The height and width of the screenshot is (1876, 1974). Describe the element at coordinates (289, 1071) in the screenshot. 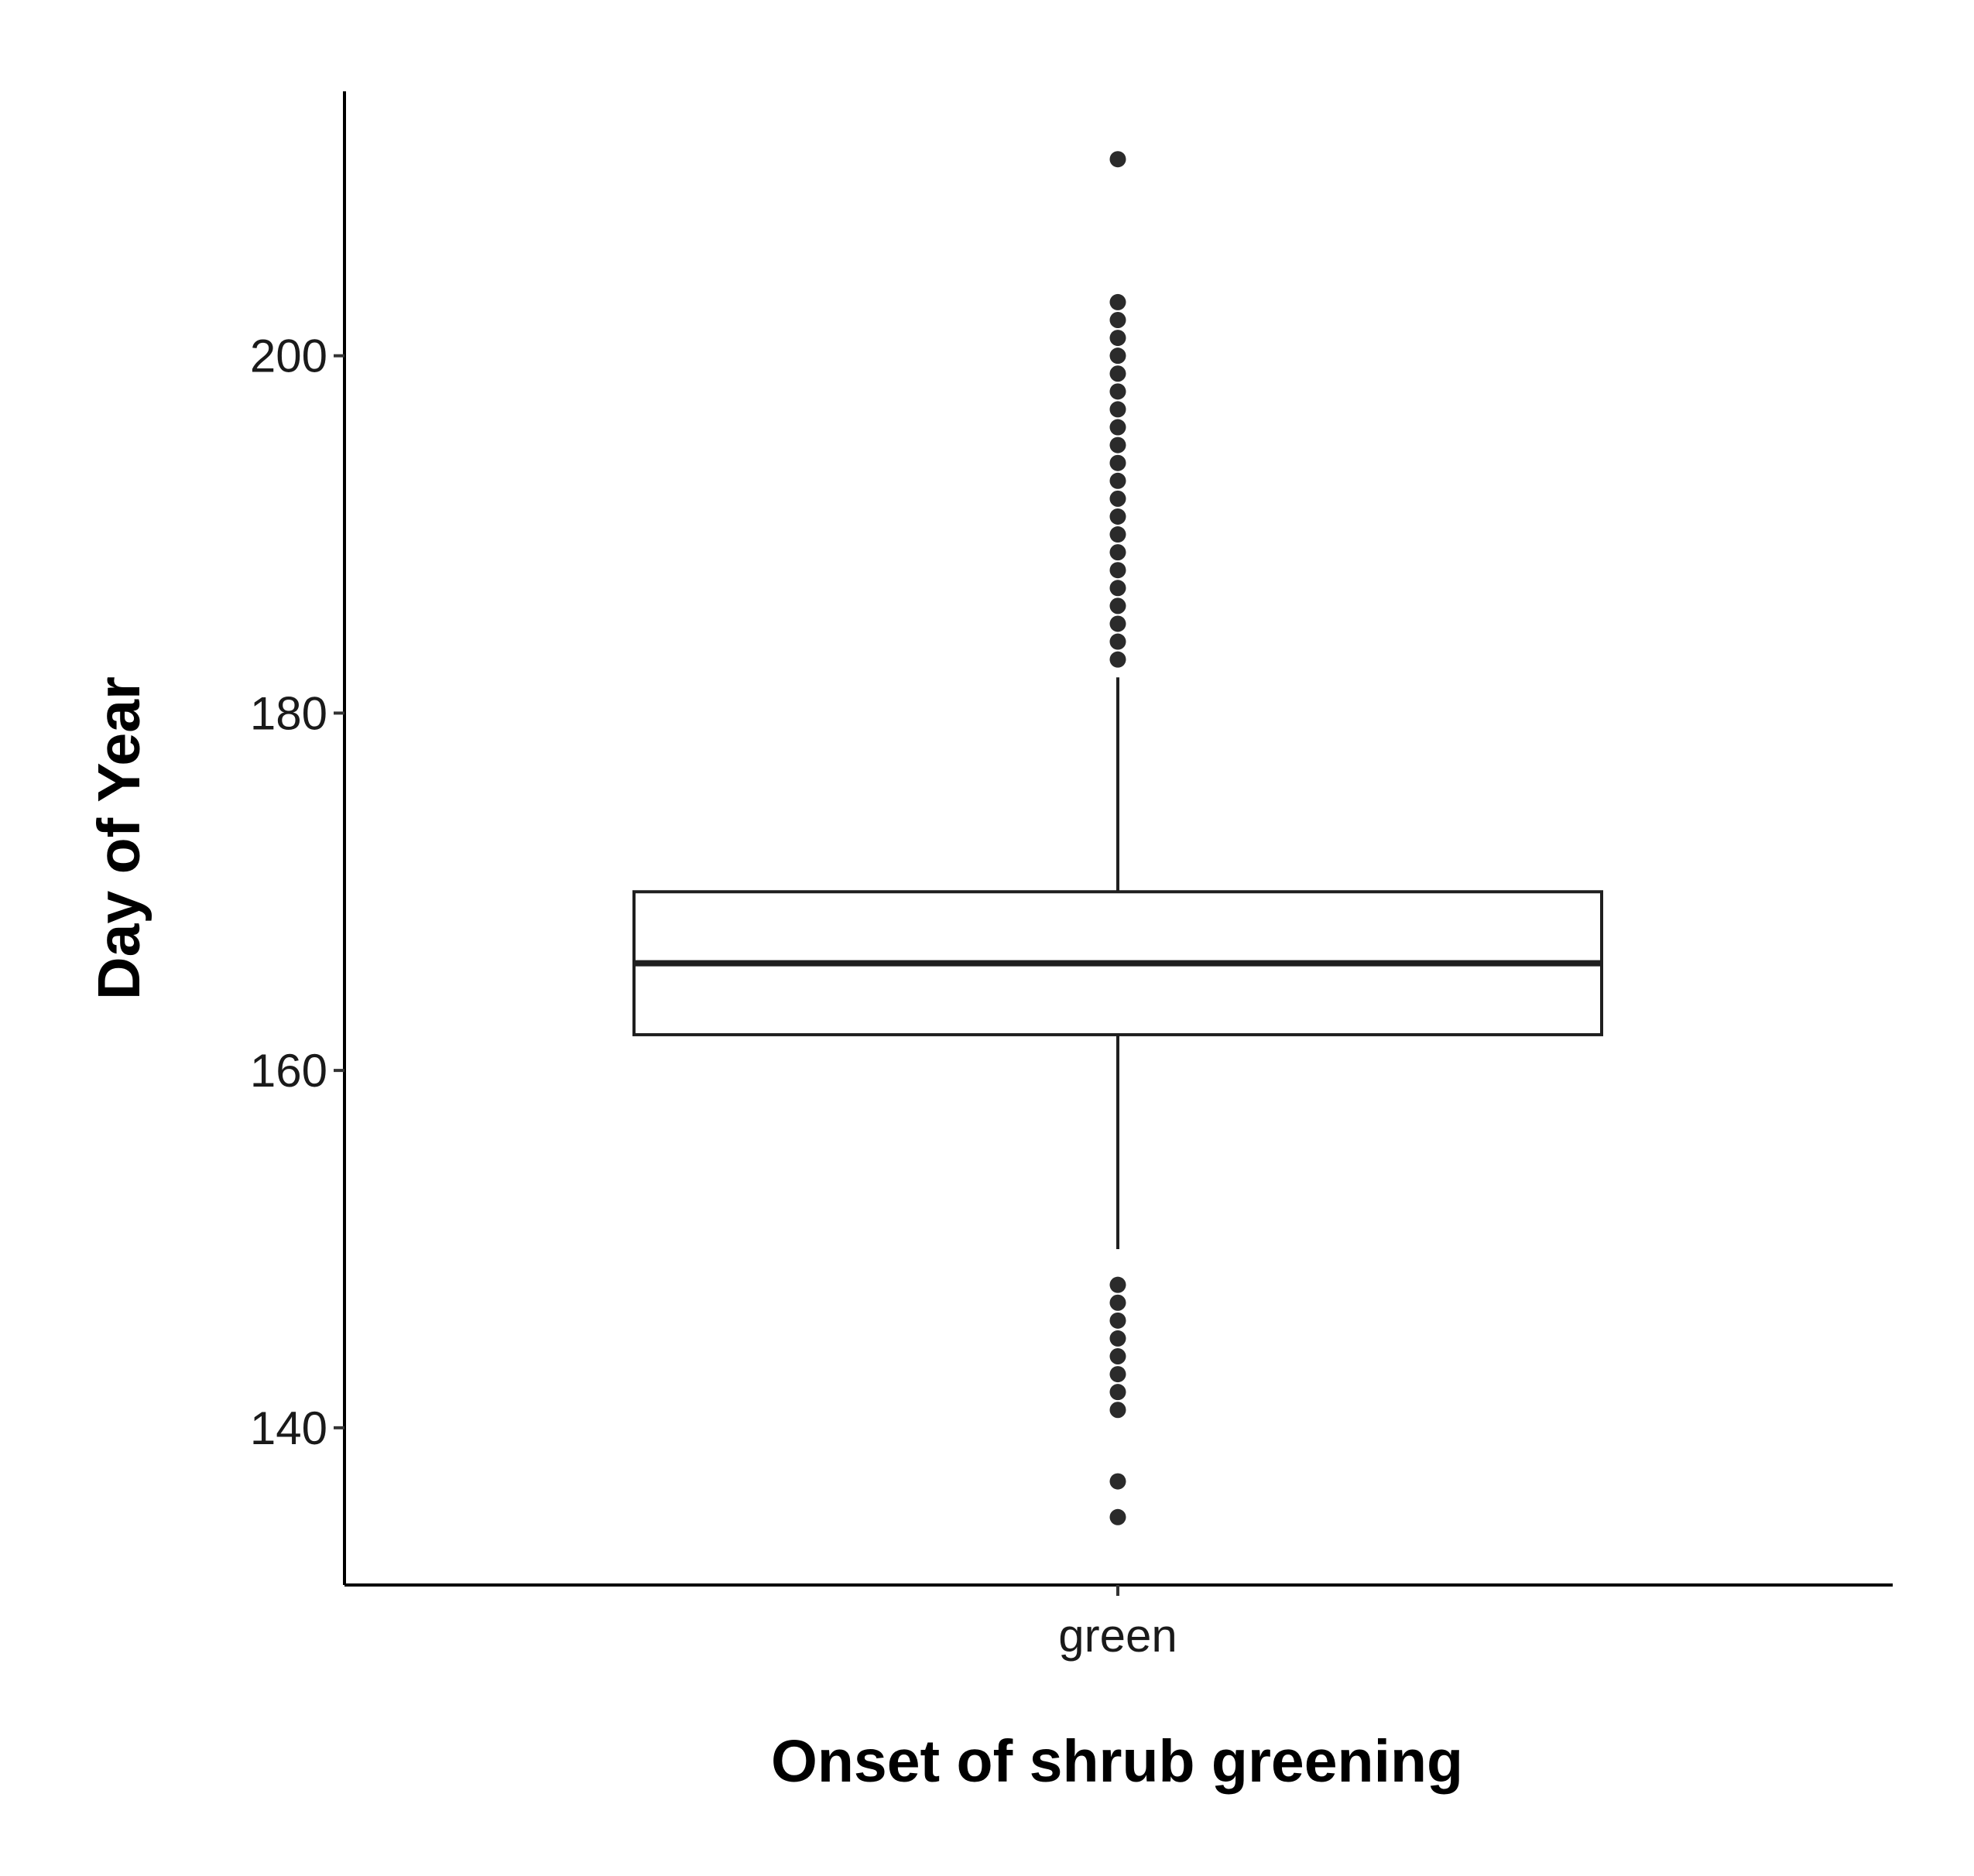

I see `y-tick-label: 160` at that location.